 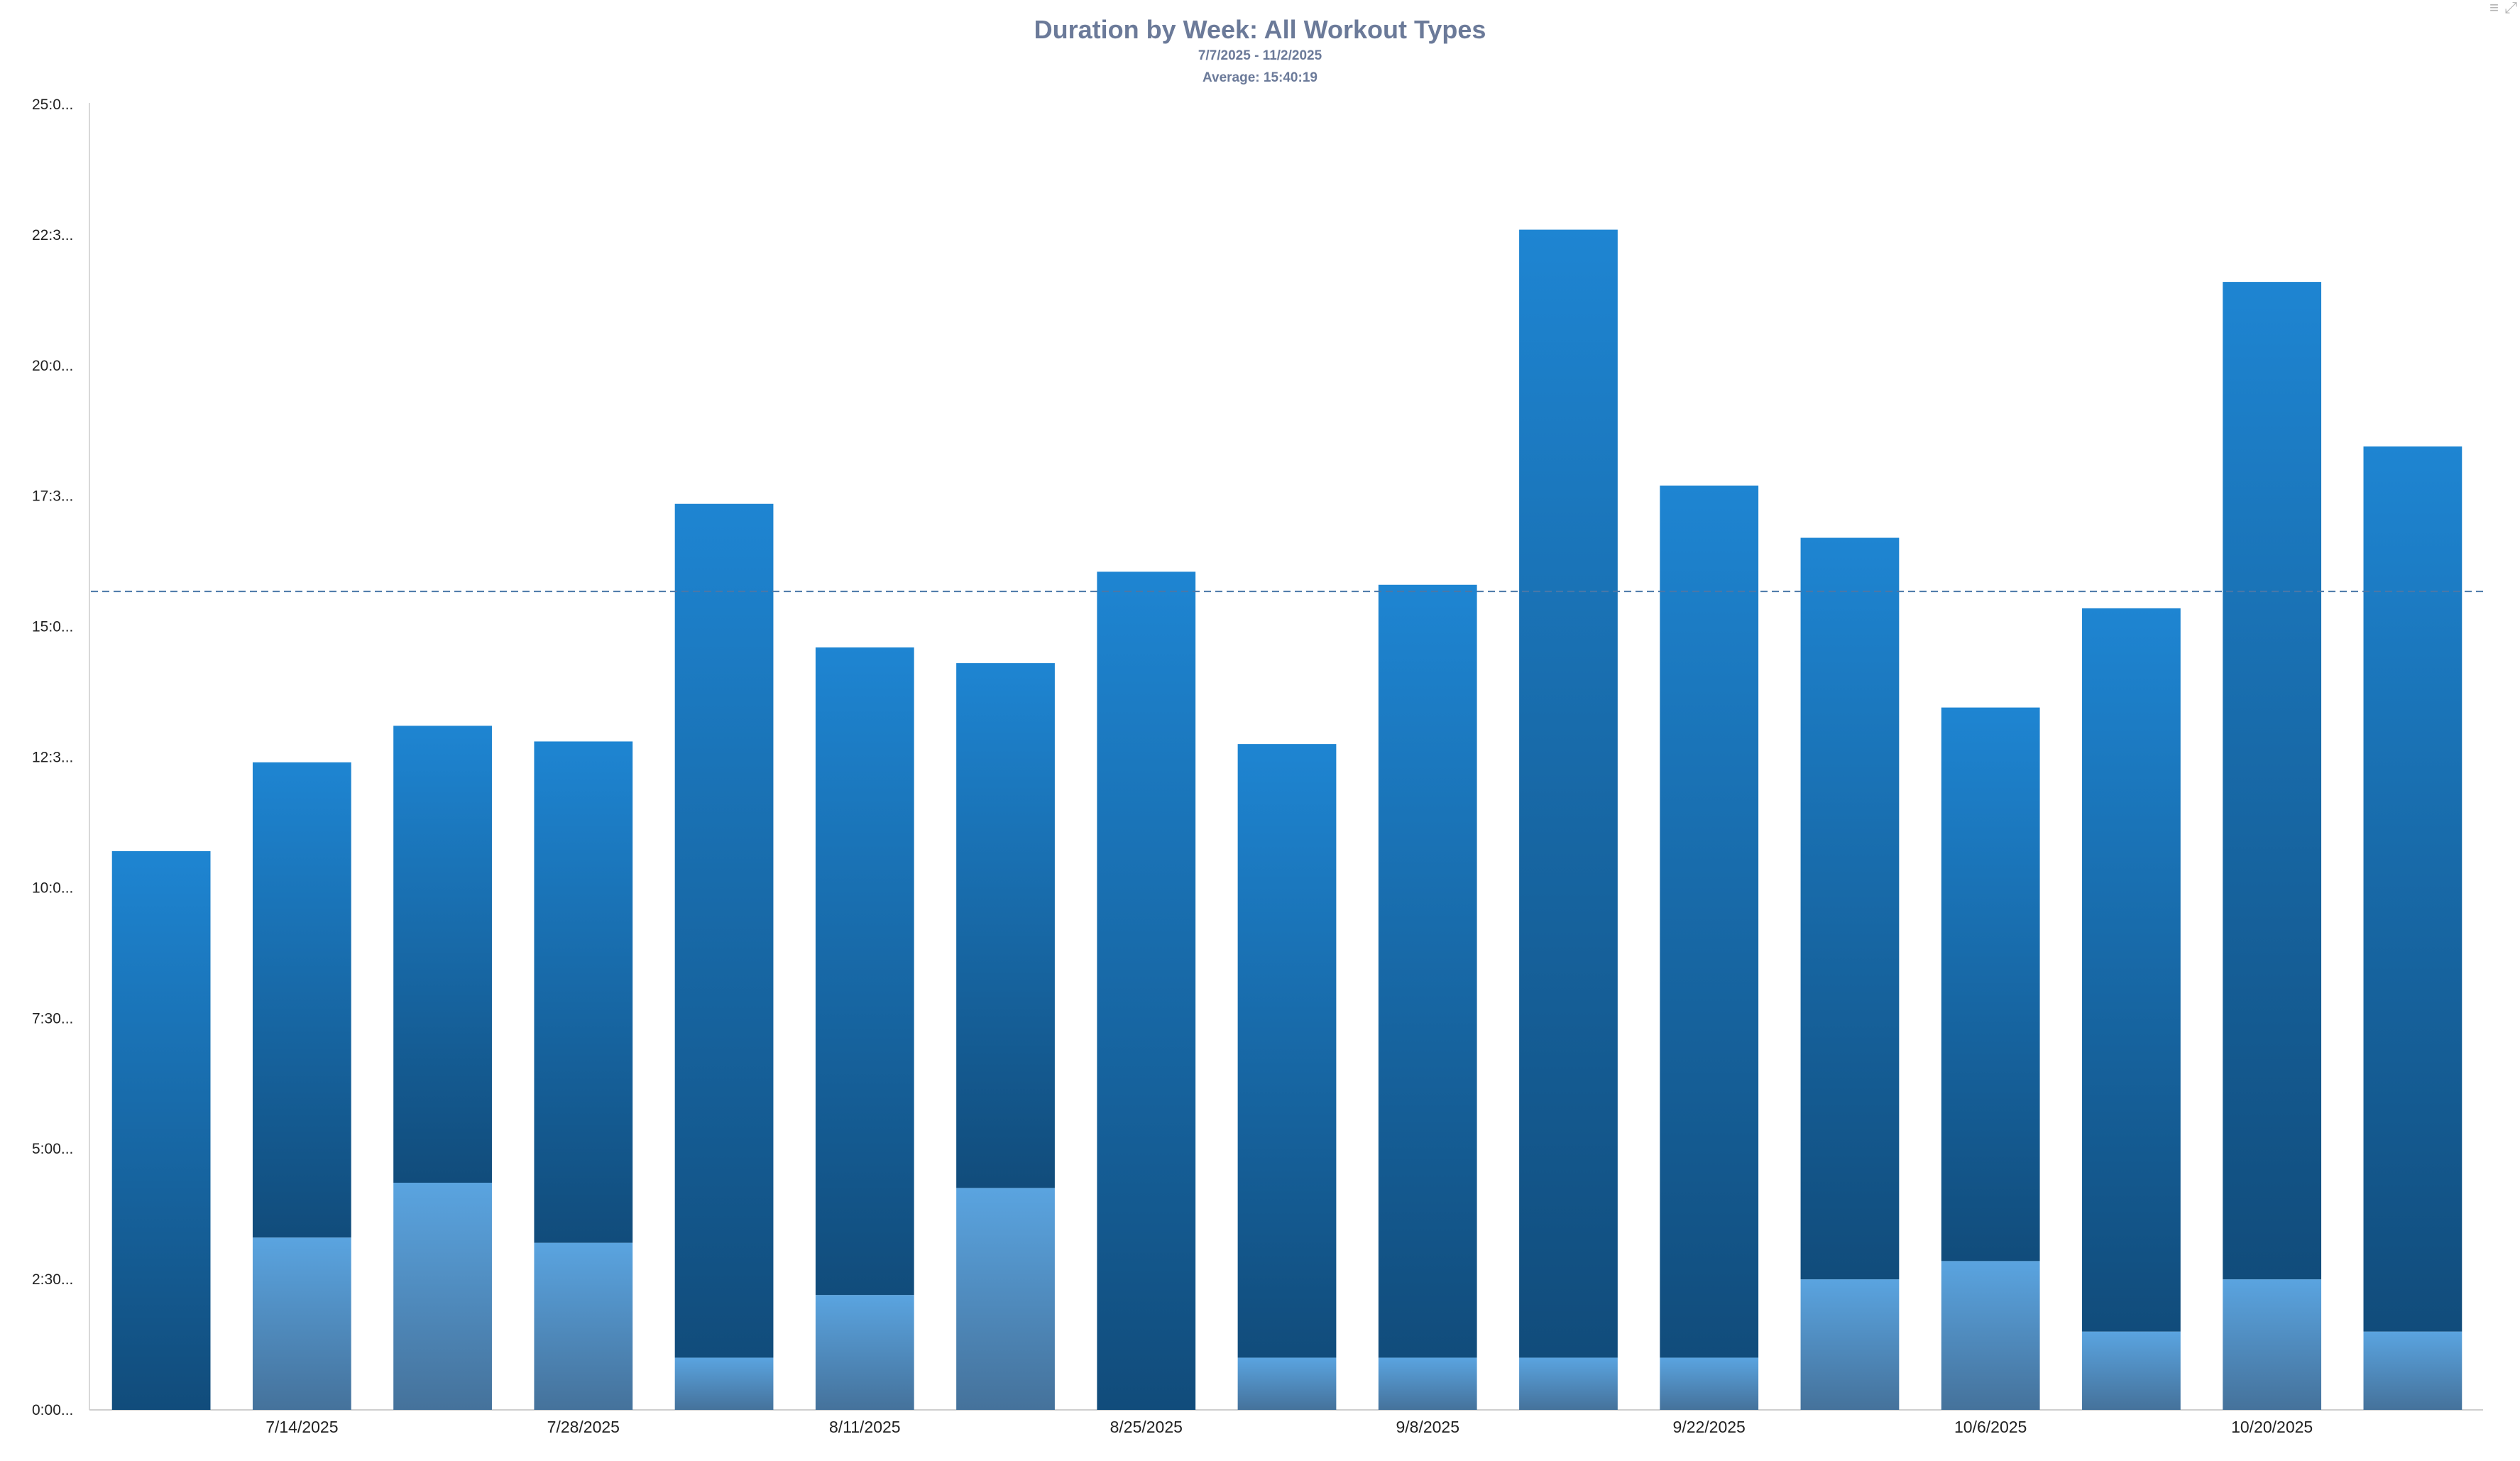 What do you see at coordinates (1428, 1427) in the screenshot?
I see `x-tick-label: 9/8/2025` at bounding box center [1428, 1427].